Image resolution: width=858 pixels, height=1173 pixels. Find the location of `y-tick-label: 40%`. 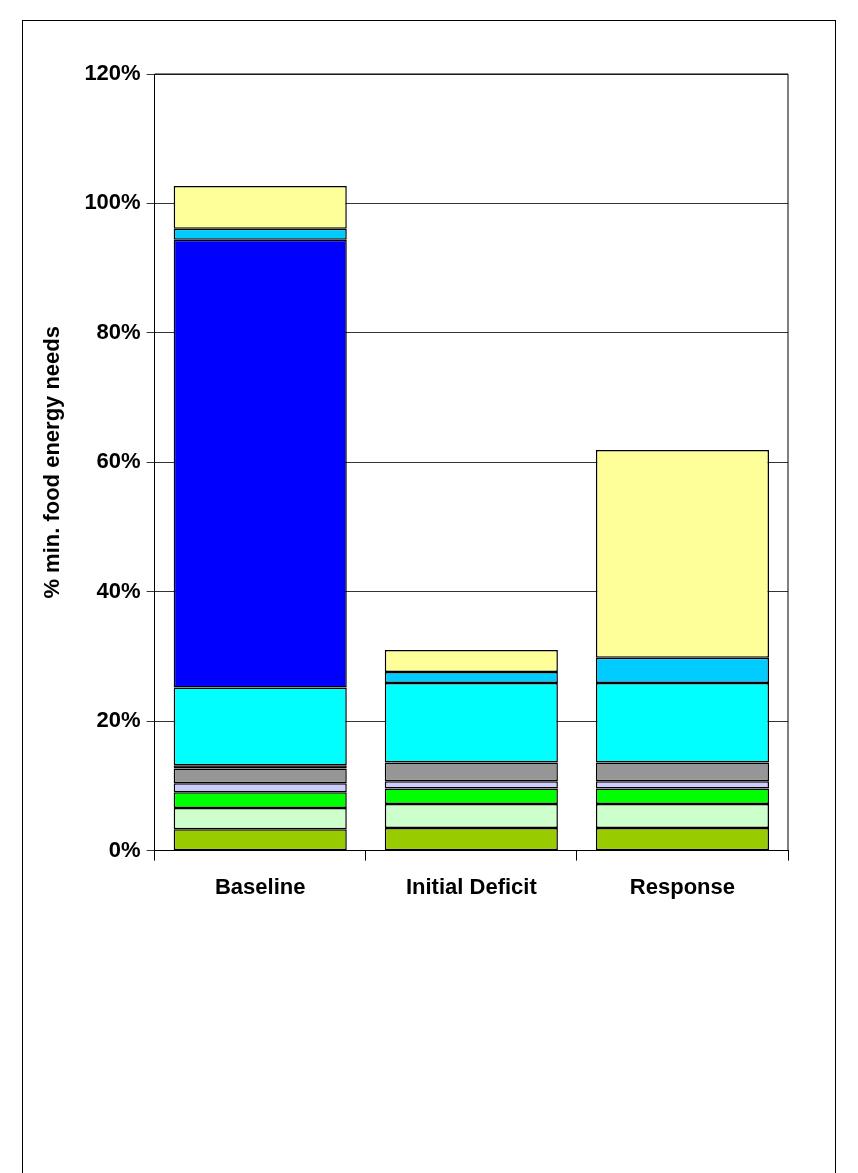

y-tick-label: 40% is located at coordinates (118, 590).